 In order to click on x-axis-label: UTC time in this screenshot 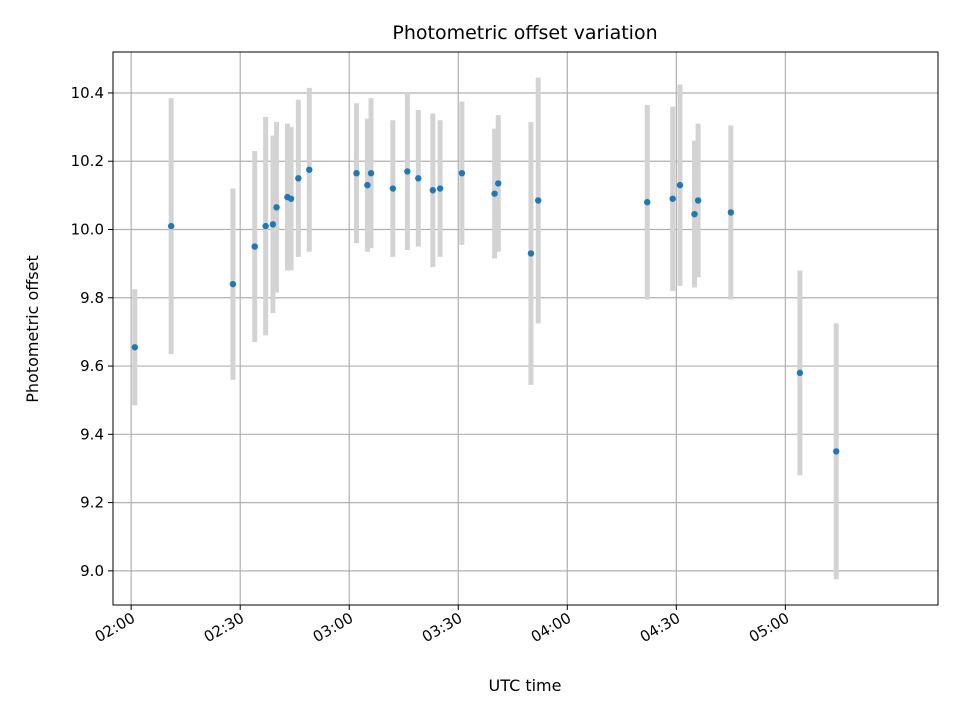, I will do `click(525, 685)`.